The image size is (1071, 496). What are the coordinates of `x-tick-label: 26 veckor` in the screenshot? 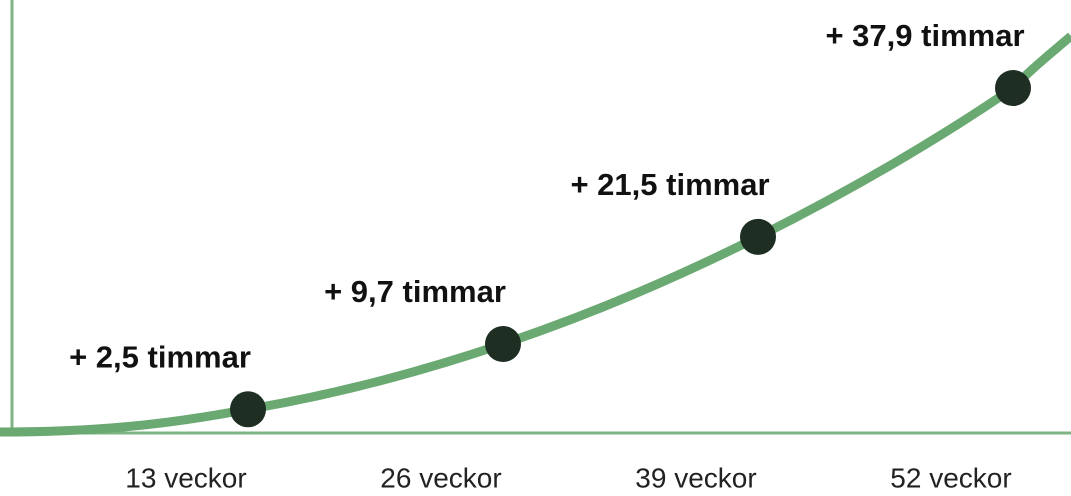 It's located at (440, 477).